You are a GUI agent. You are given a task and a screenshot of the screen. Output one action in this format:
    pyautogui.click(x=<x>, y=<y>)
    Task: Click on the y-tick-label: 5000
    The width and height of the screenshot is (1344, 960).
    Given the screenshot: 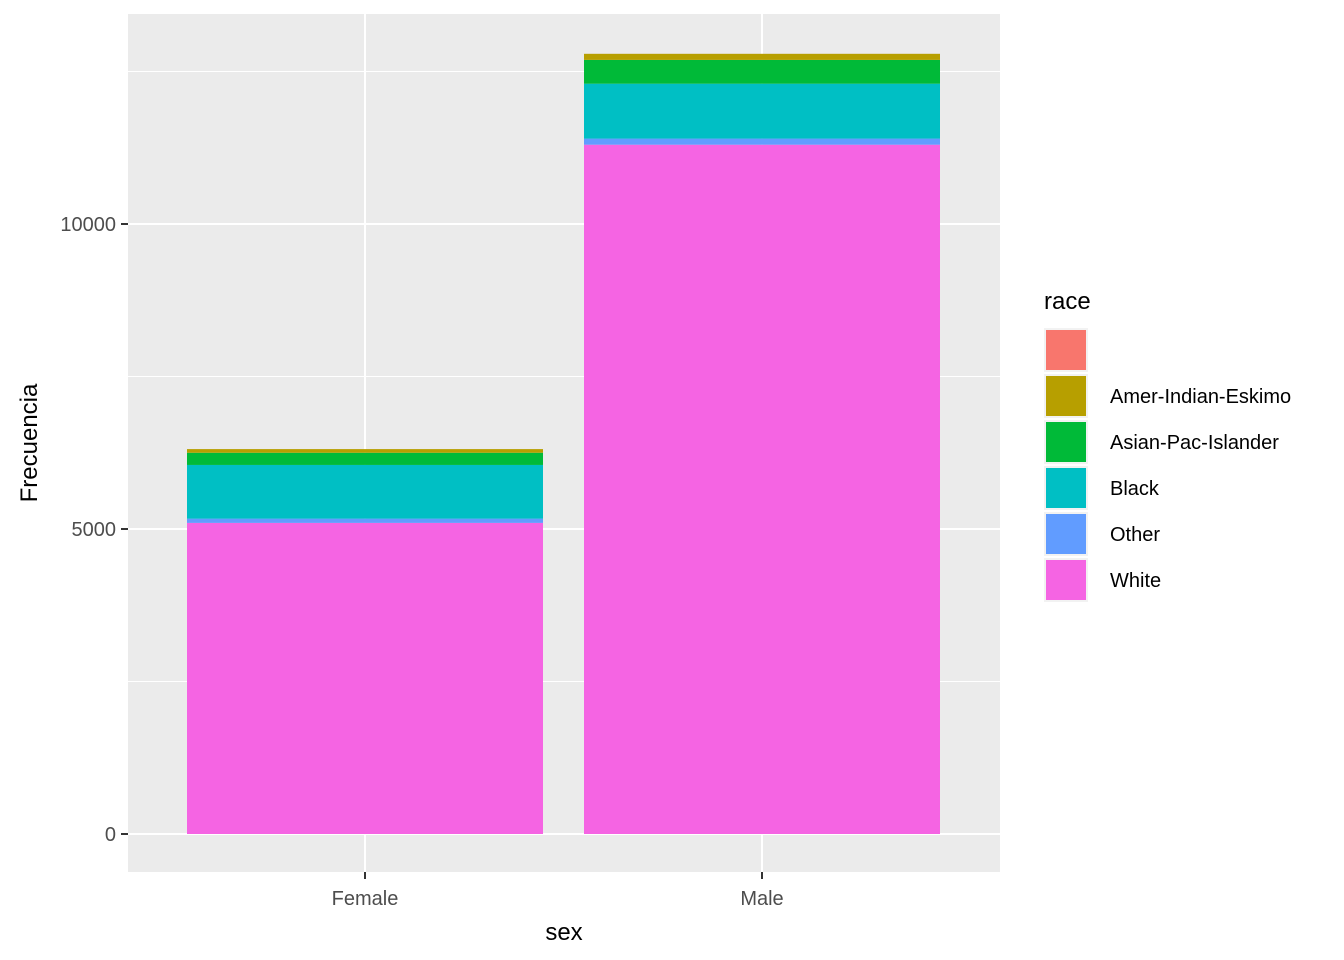 What is the action you would take?
    pyautogui.click(x=94, y=530)
    